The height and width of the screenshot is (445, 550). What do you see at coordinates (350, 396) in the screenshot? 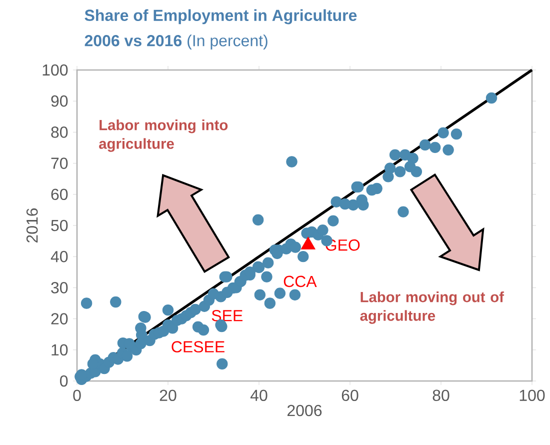
I see `x-tick-label: 60` at bounding box center [350, 396].